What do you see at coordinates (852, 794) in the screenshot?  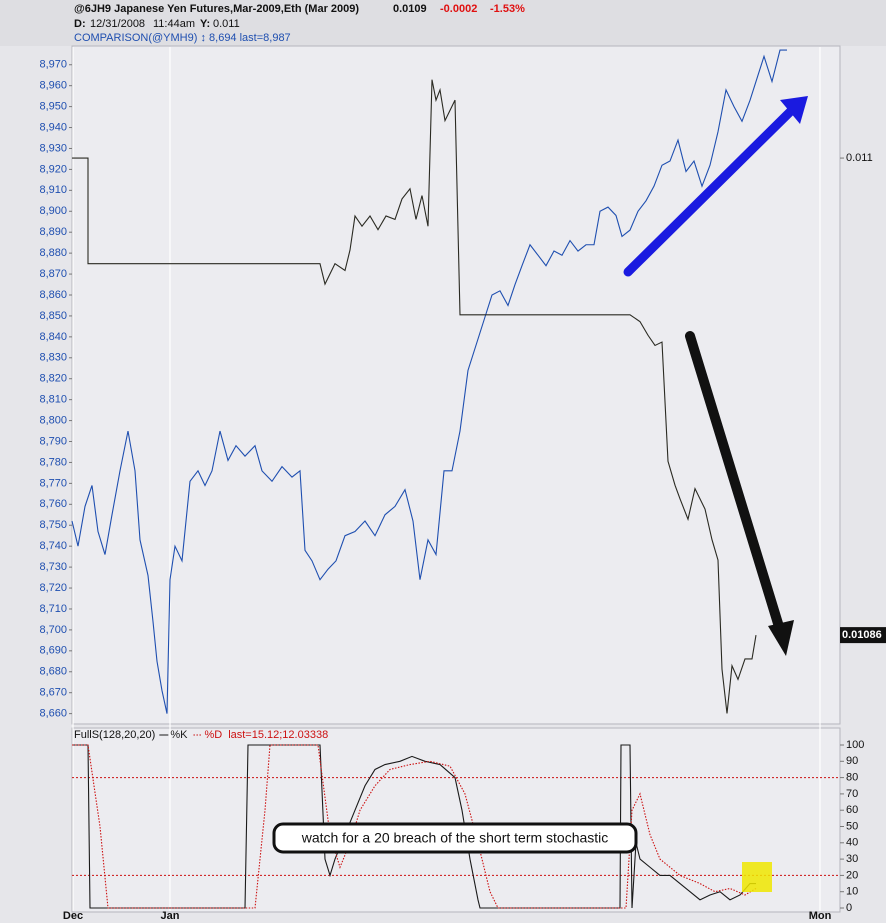 I see `y-tick-label: 70` at bounding box center [852, 794].